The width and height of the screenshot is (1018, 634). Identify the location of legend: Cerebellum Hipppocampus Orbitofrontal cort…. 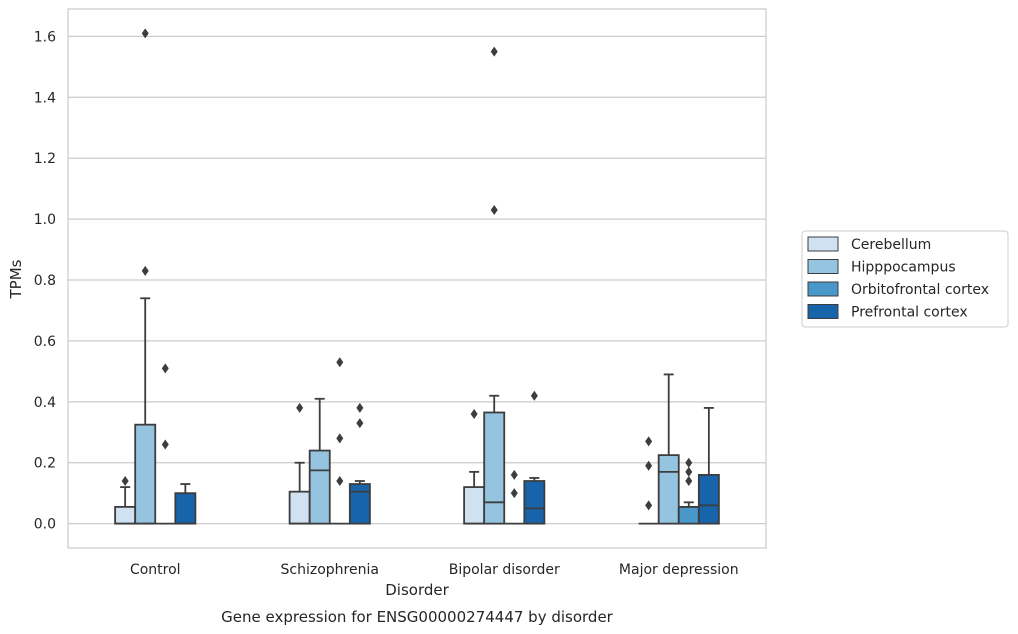
(905, 279).